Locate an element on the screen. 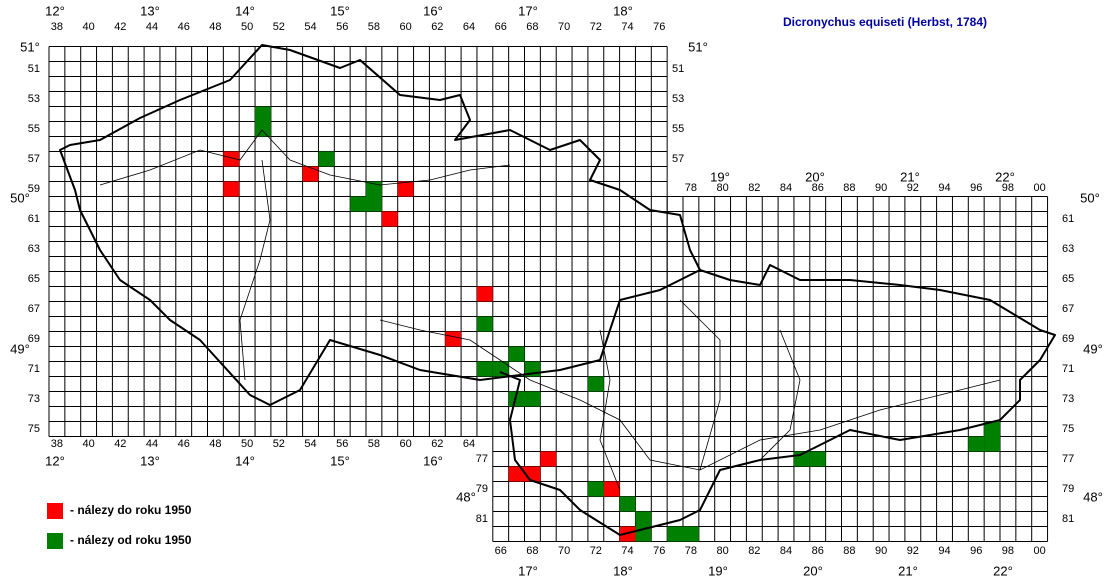 The image size is (1113, 586). grid-label: 77 is located at coordinates (1068, 459).